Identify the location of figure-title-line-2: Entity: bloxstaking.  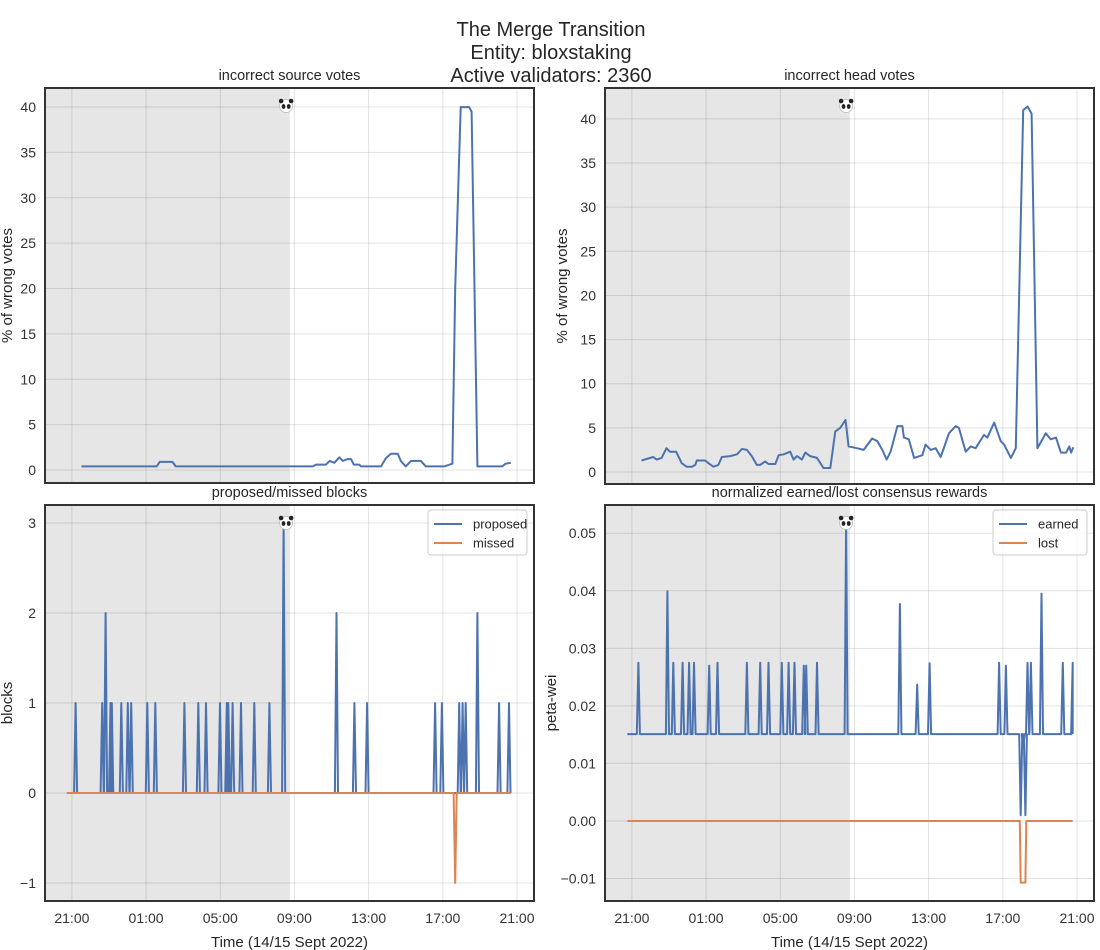
(550, 53).